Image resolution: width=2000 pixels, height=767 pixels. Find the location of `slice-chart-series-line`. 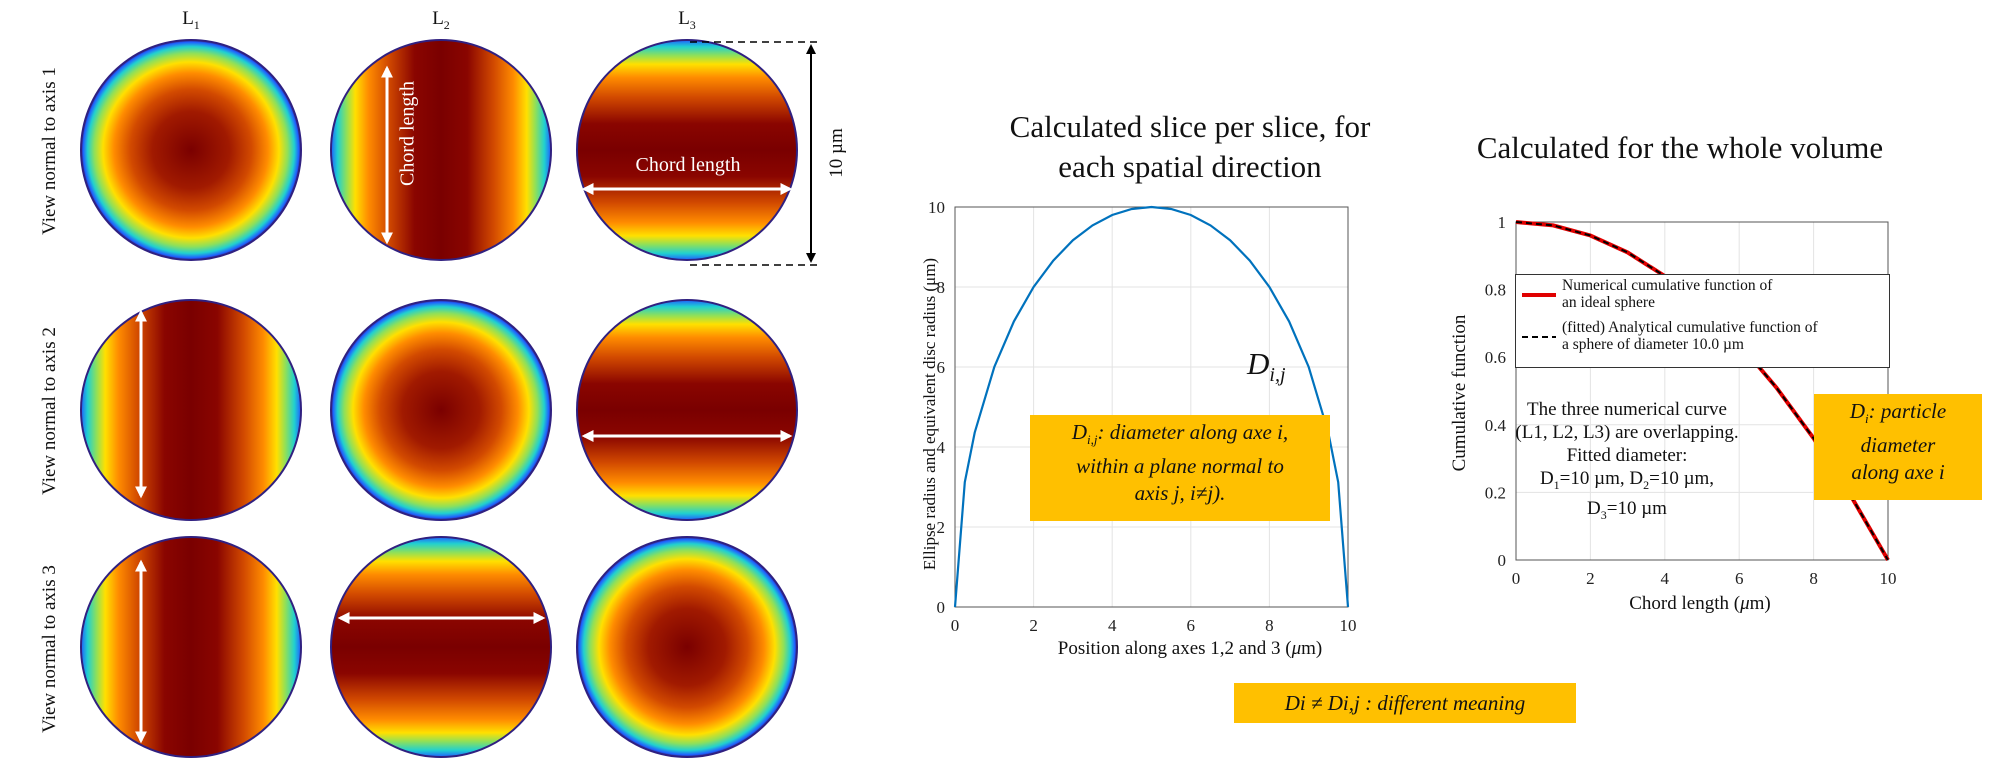

slice-chart-series-line is located at coordinates (1151, 406).